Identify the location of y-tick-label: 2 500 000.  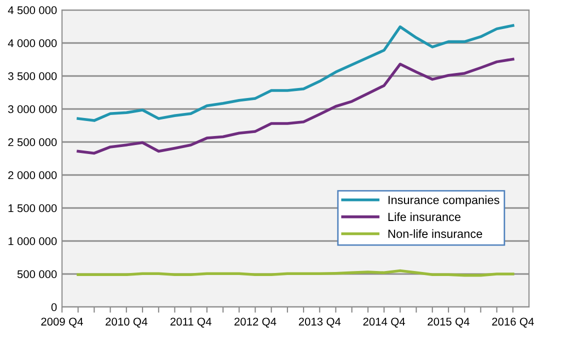
(32, 142).